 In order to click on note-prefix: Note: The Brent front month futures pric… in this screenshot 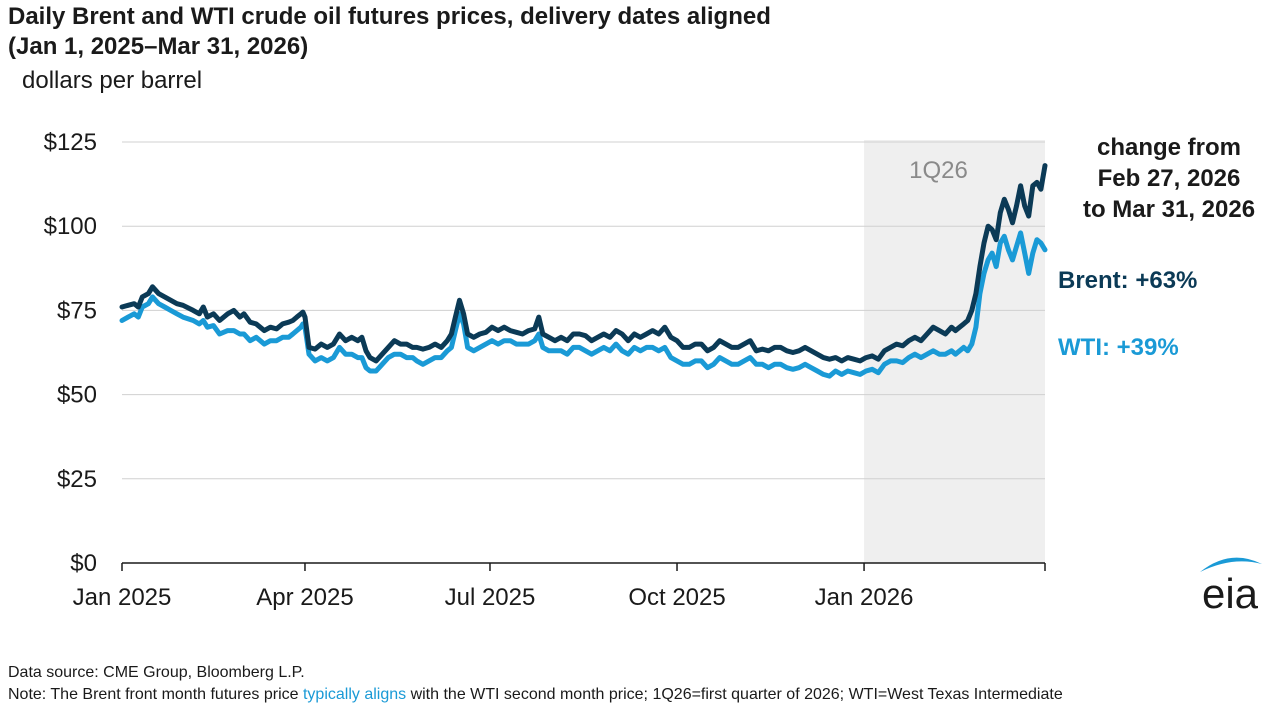, I will do `click(155, 694)`.